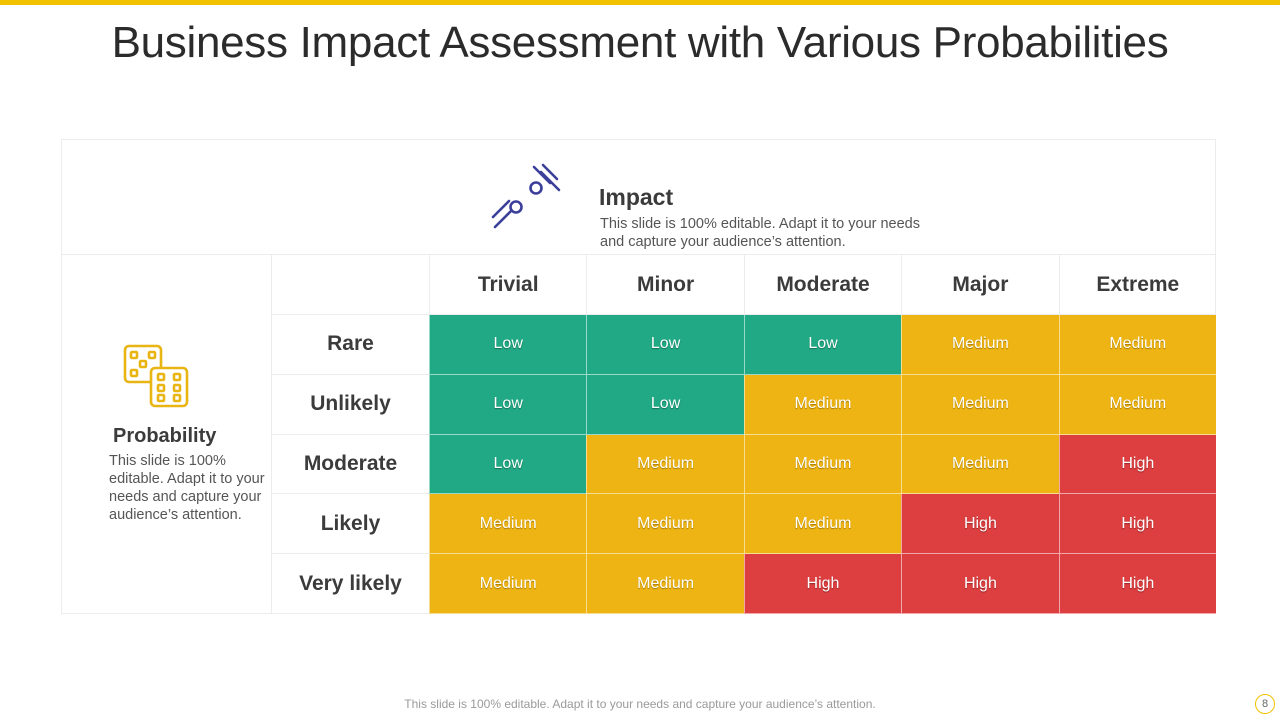 Image resolution: width=1280 pixels, height=720 pixels. I want to click on top-accent-bar, so click(640, 2).